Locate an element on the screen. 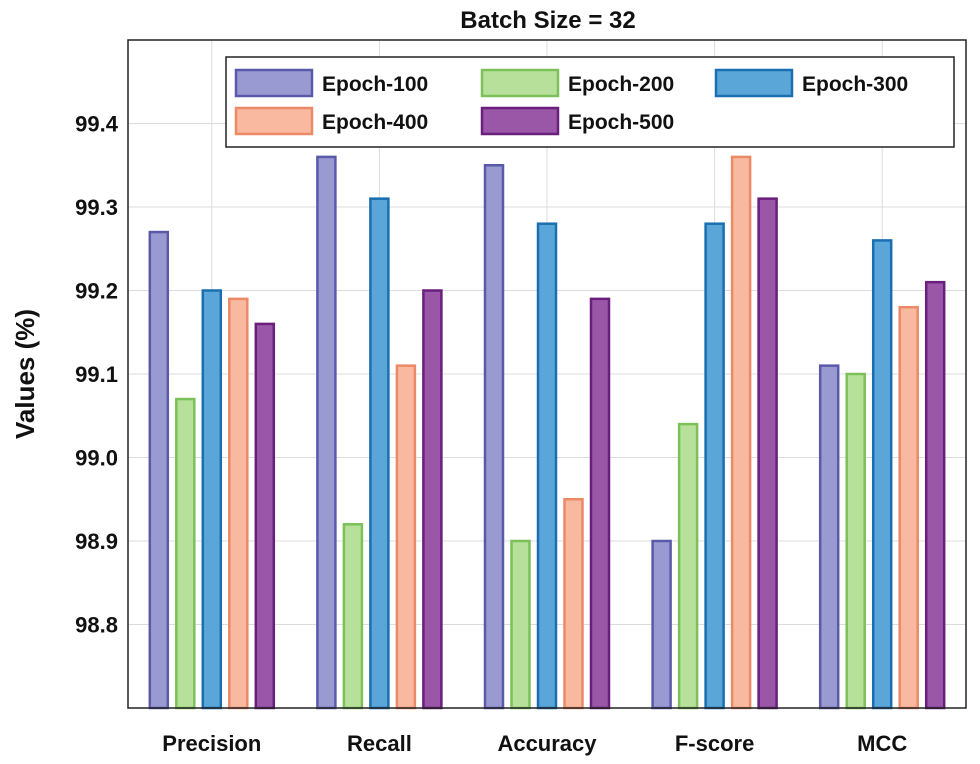 The image size is (980, 764). y-tick-label: 99.2 is located at coordinates (96, 291).